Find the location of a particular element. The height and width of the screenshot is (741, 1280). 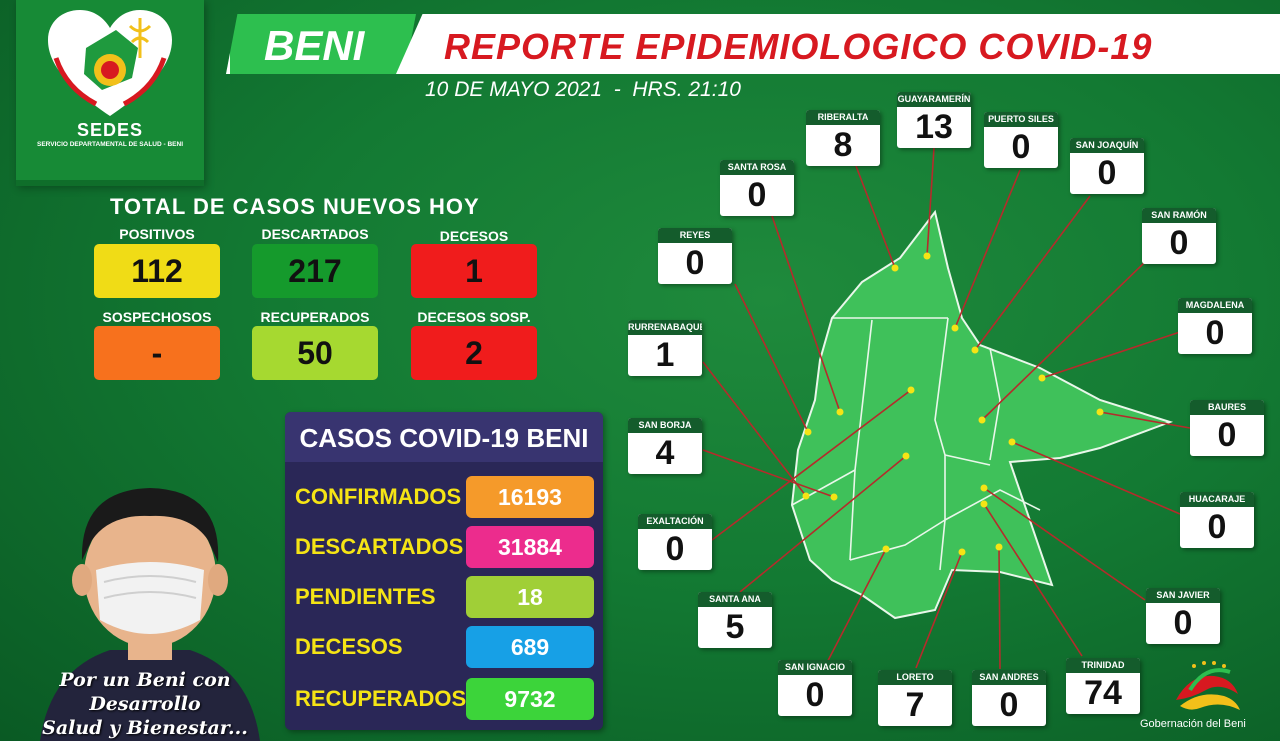

today-label-sospechosos: SOSPECHOSOS is located at coordinates (157, 317).